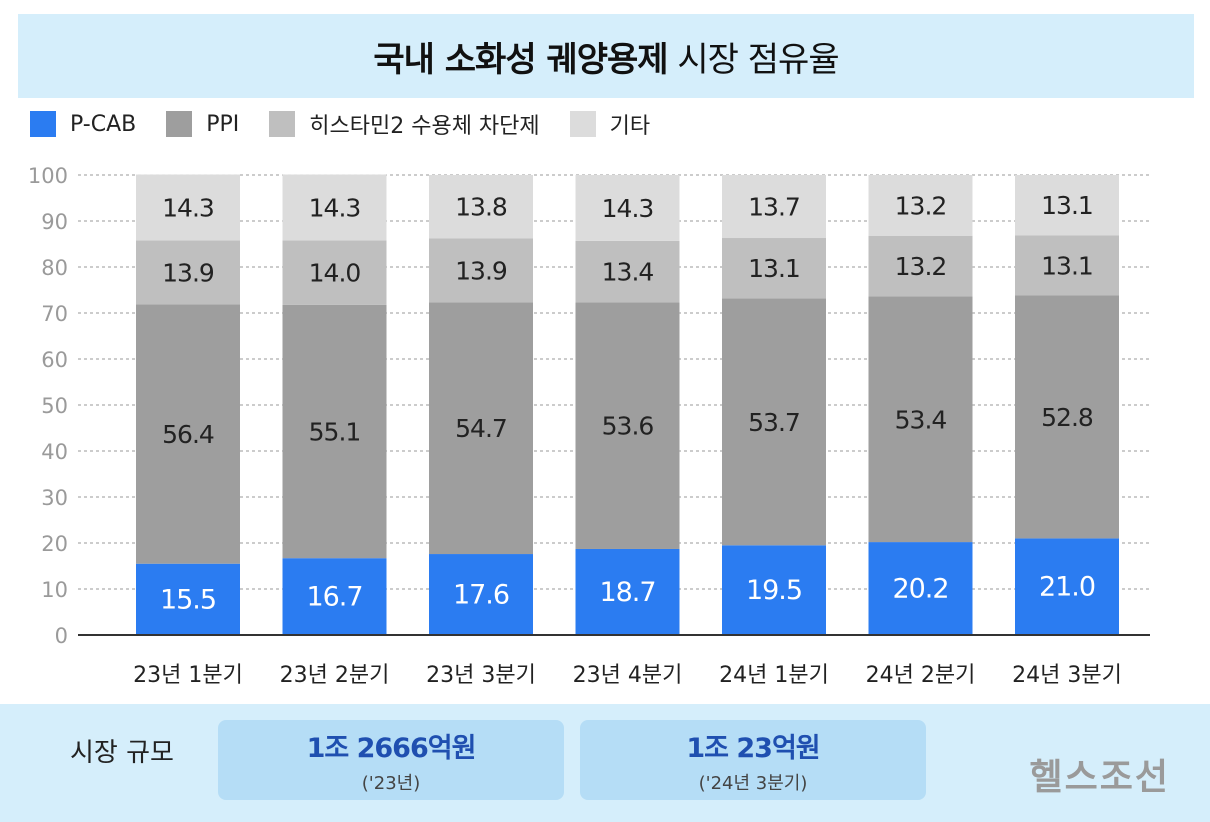 The width and height of the screenshot is (1210, 822). What do you see at coordinates (758, 59) in the screenshot?
I see `title-rest: 시장 점유율` at bounding box center [758, 59].